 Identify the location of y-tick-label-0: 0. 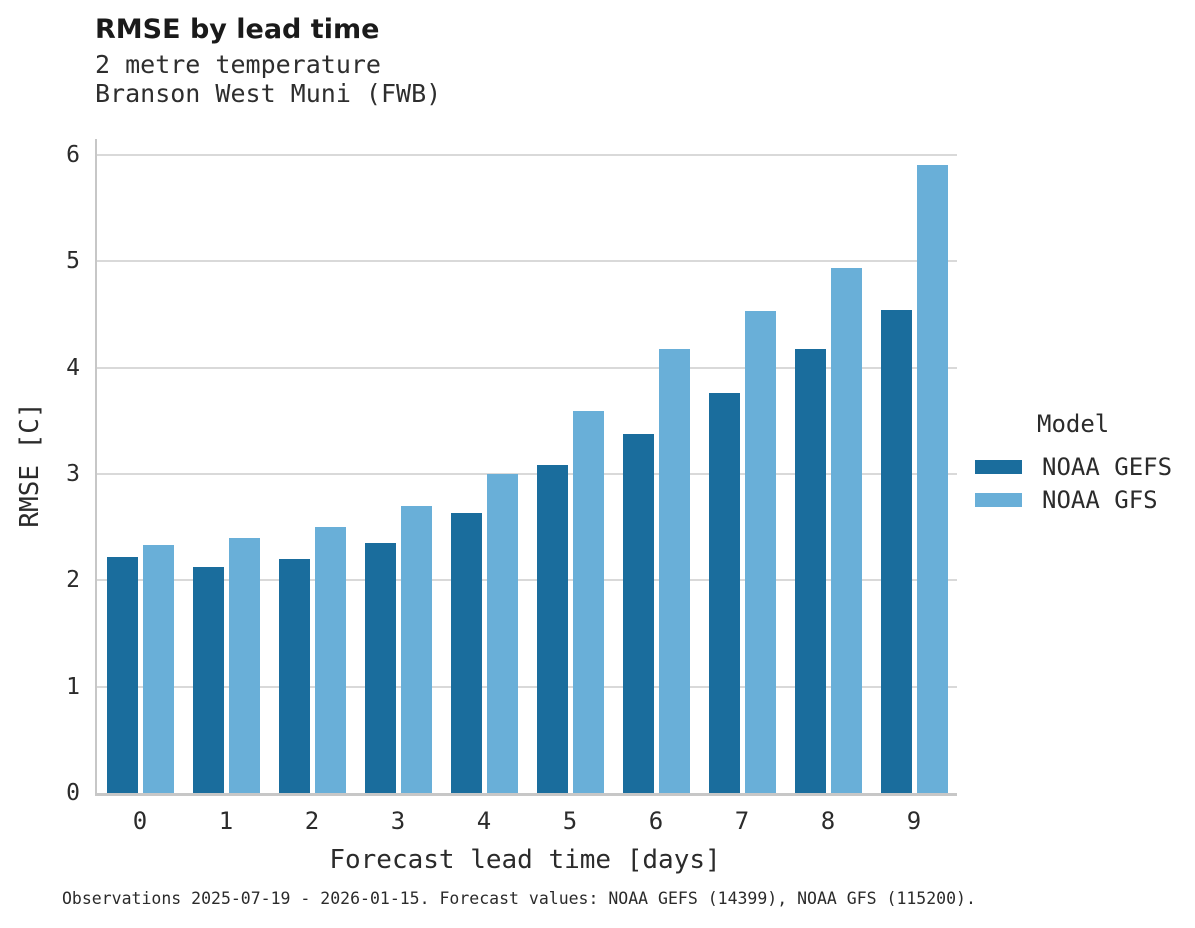
(73, 793).